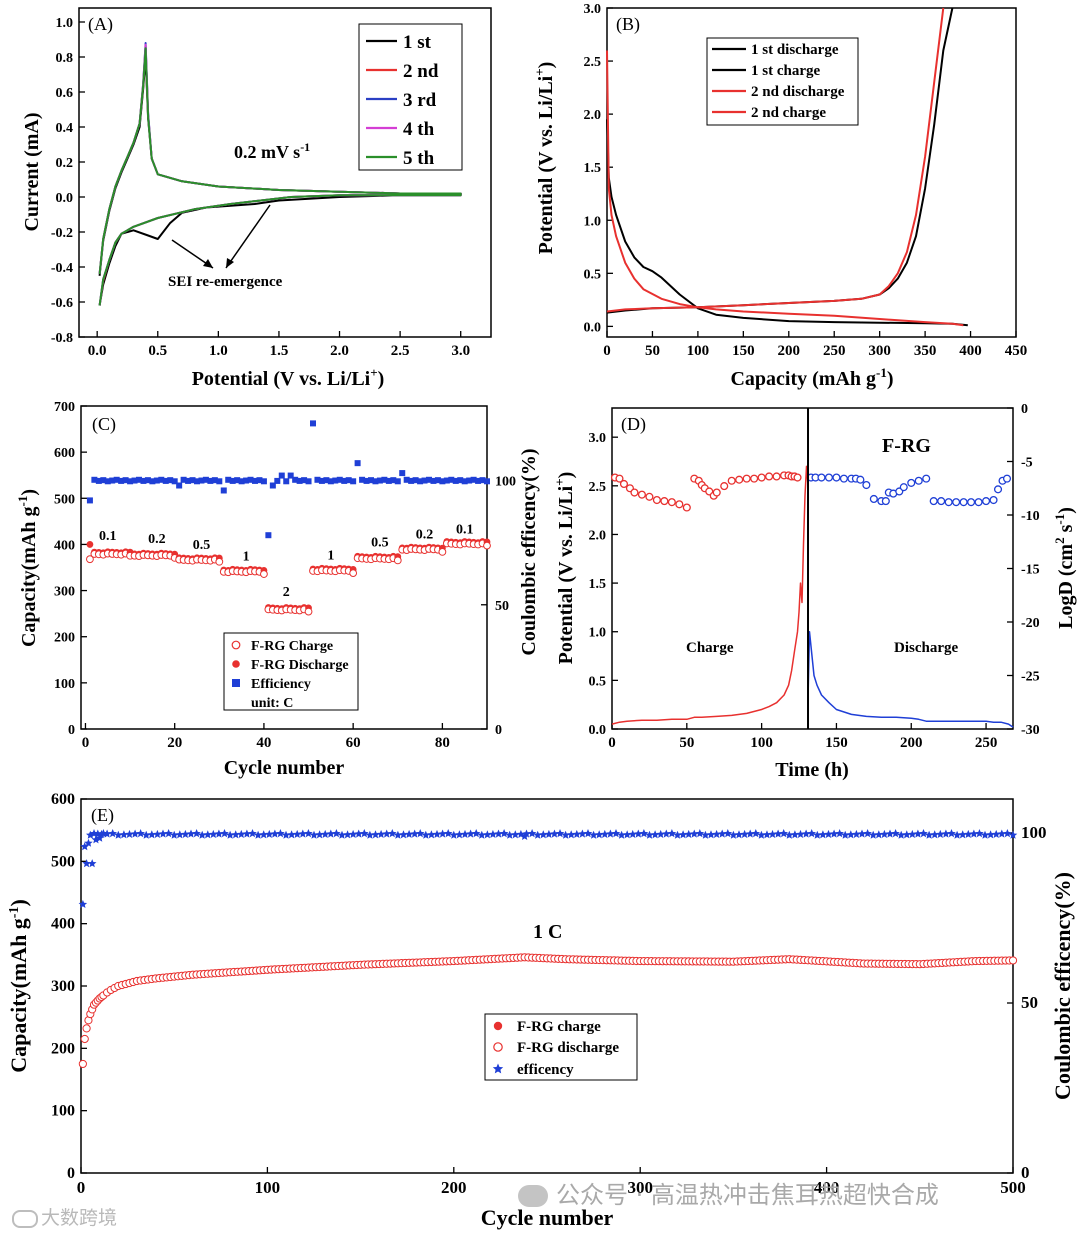 This screenshot has width=1080, height=1234. What do you see at coordinates (498, 1026) in the screenshot?
I see `legend-charge-marker` at bounding box center [498, 1026].